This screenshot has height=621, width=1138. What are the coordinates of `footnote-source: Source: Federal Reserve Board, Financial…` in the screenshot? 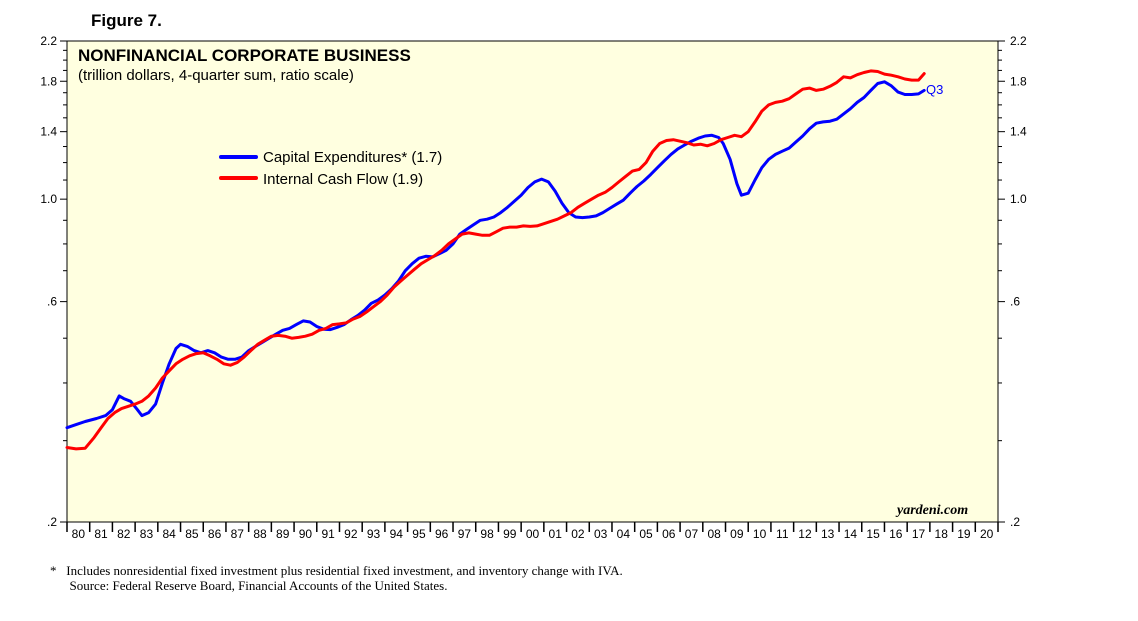 It's located at (249, 585).